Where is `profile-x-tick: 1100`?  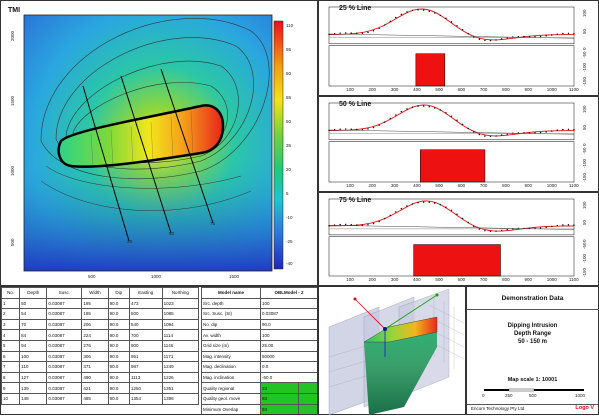
profile-x-tick: 1100 is located at coordinates (574, 185).